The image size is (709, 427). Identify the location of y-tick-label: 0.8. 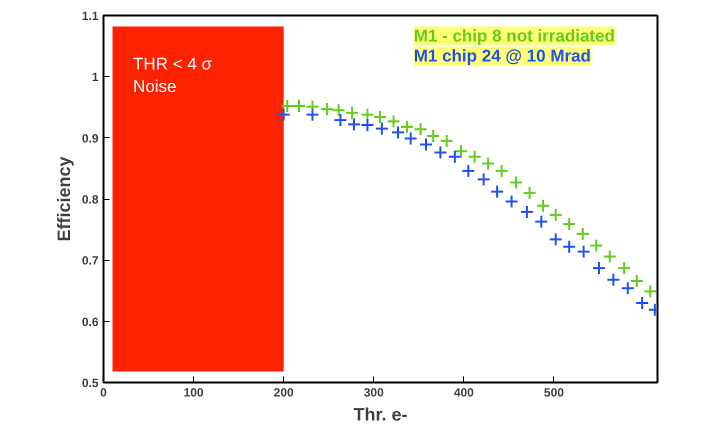
(90, 199).